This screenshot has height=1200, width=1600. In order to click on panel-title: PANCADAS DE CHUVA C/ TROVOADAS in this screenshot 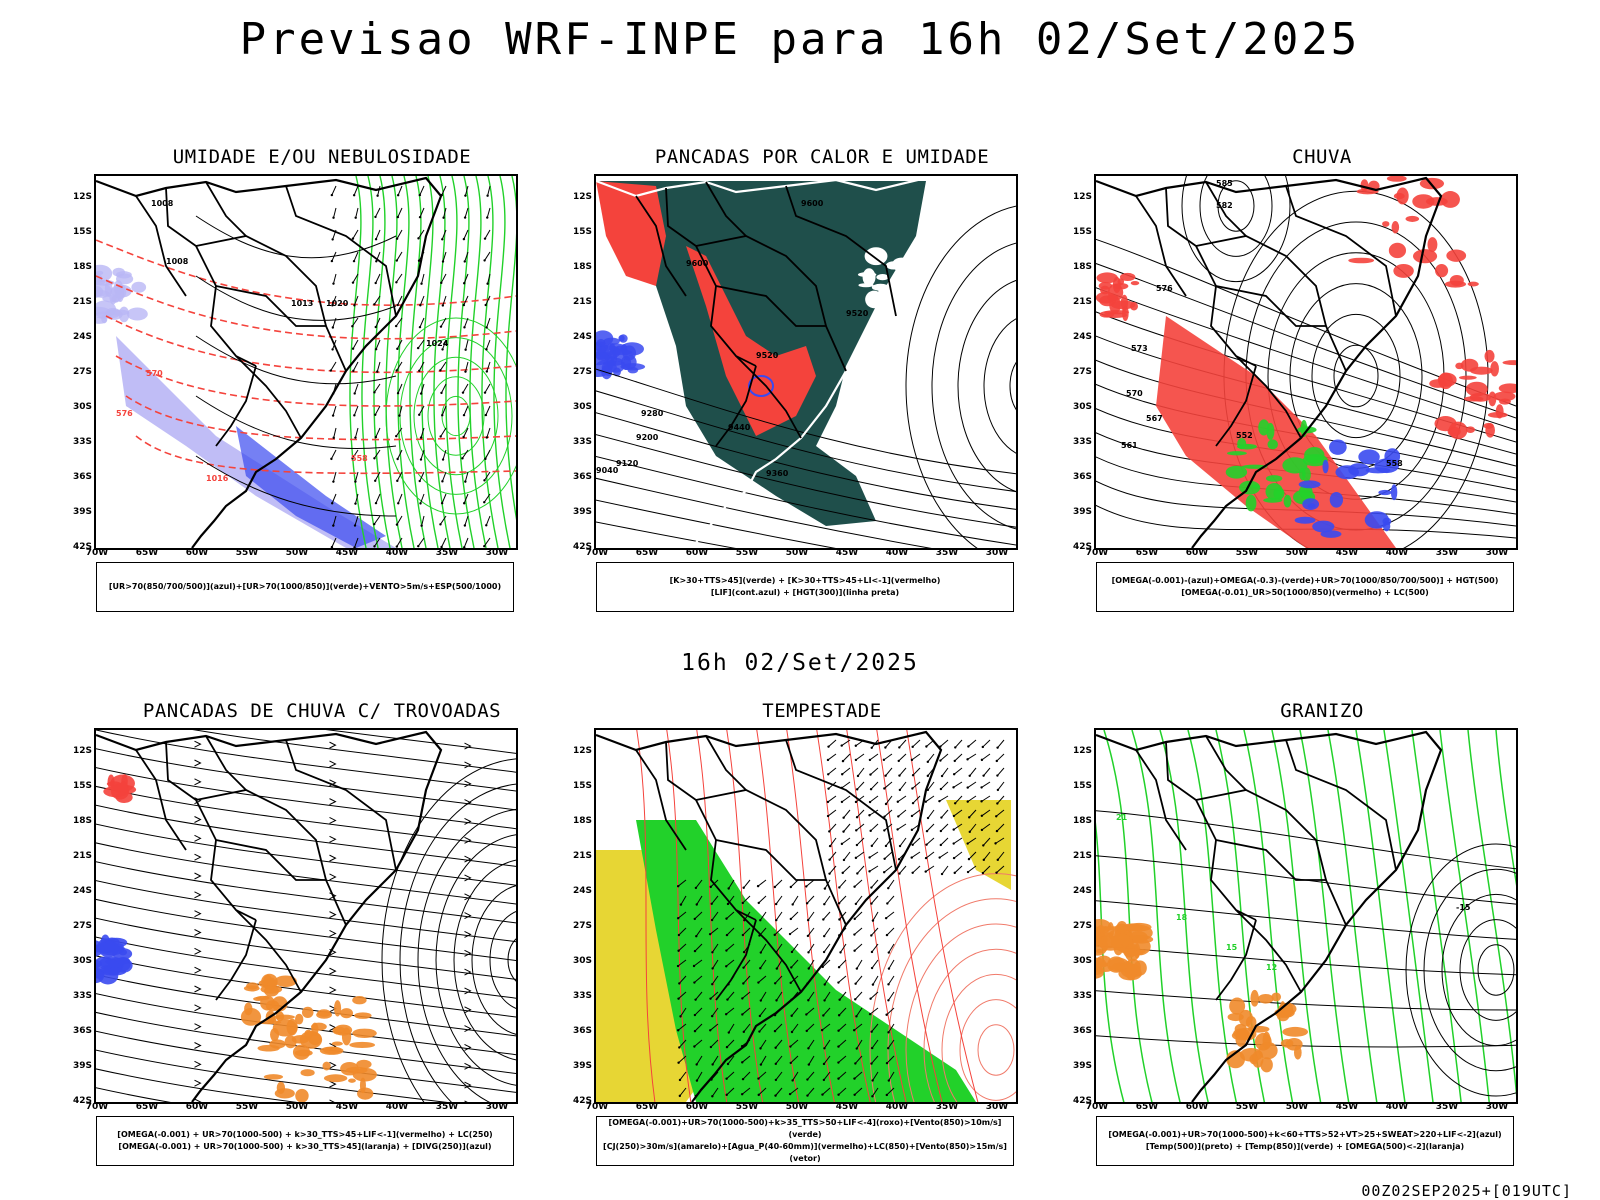, I will do `click(322, 711)`.